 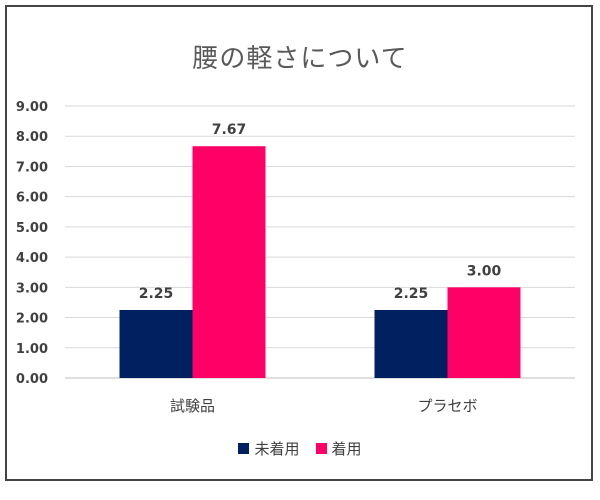 I want to click on chart-legend: 未着用 着用, so click(x=300, y=448).